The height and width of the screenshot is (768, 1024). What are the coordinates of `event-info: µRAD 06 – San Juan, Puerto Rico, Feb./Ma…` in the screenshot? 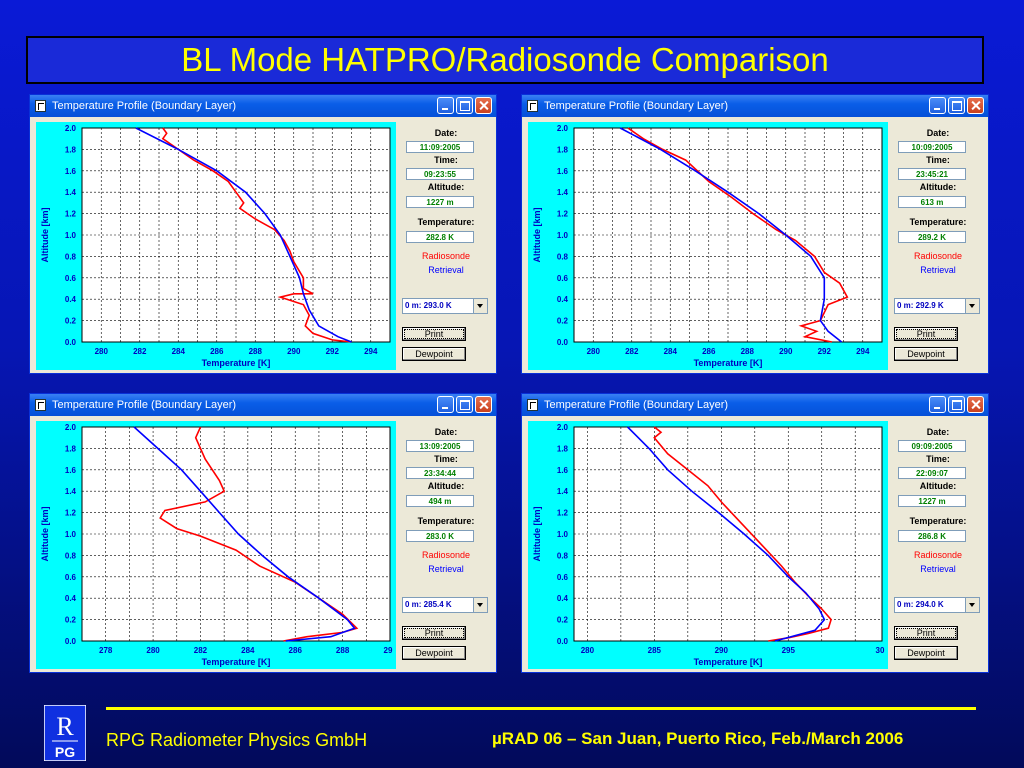 It's located at (698, 738).